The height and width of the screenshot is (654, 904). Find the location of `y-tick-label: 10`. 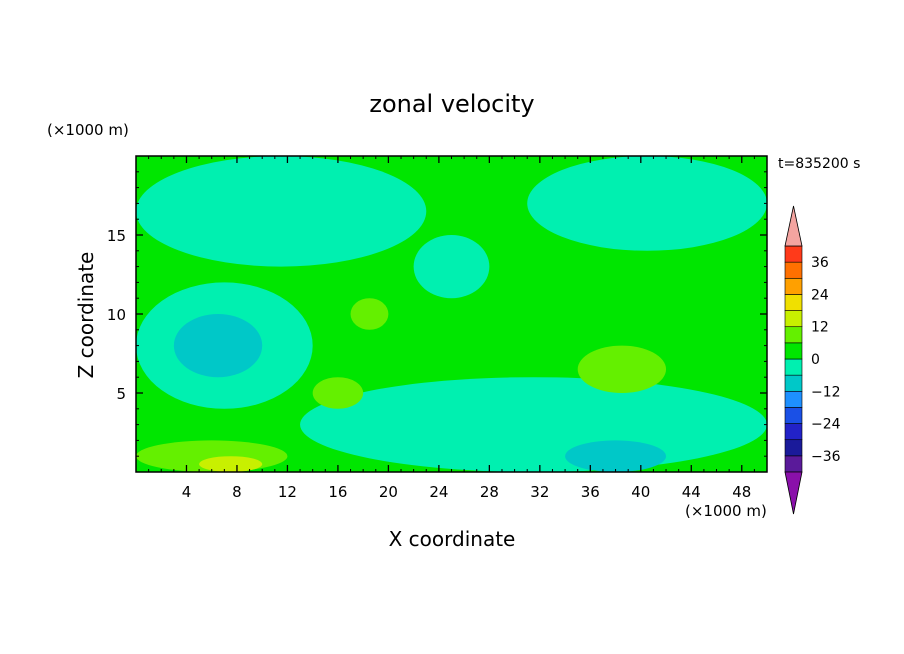

y-tick-label: 10 is located at coordinates (116, 315).